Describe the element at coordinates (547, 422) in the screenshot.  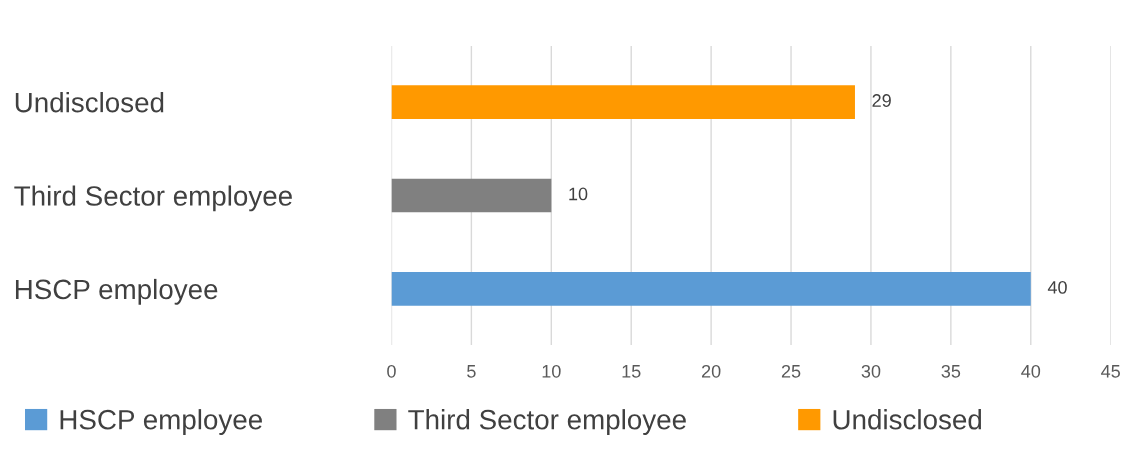
I see `legend-label: Third Sector employee` at that location.